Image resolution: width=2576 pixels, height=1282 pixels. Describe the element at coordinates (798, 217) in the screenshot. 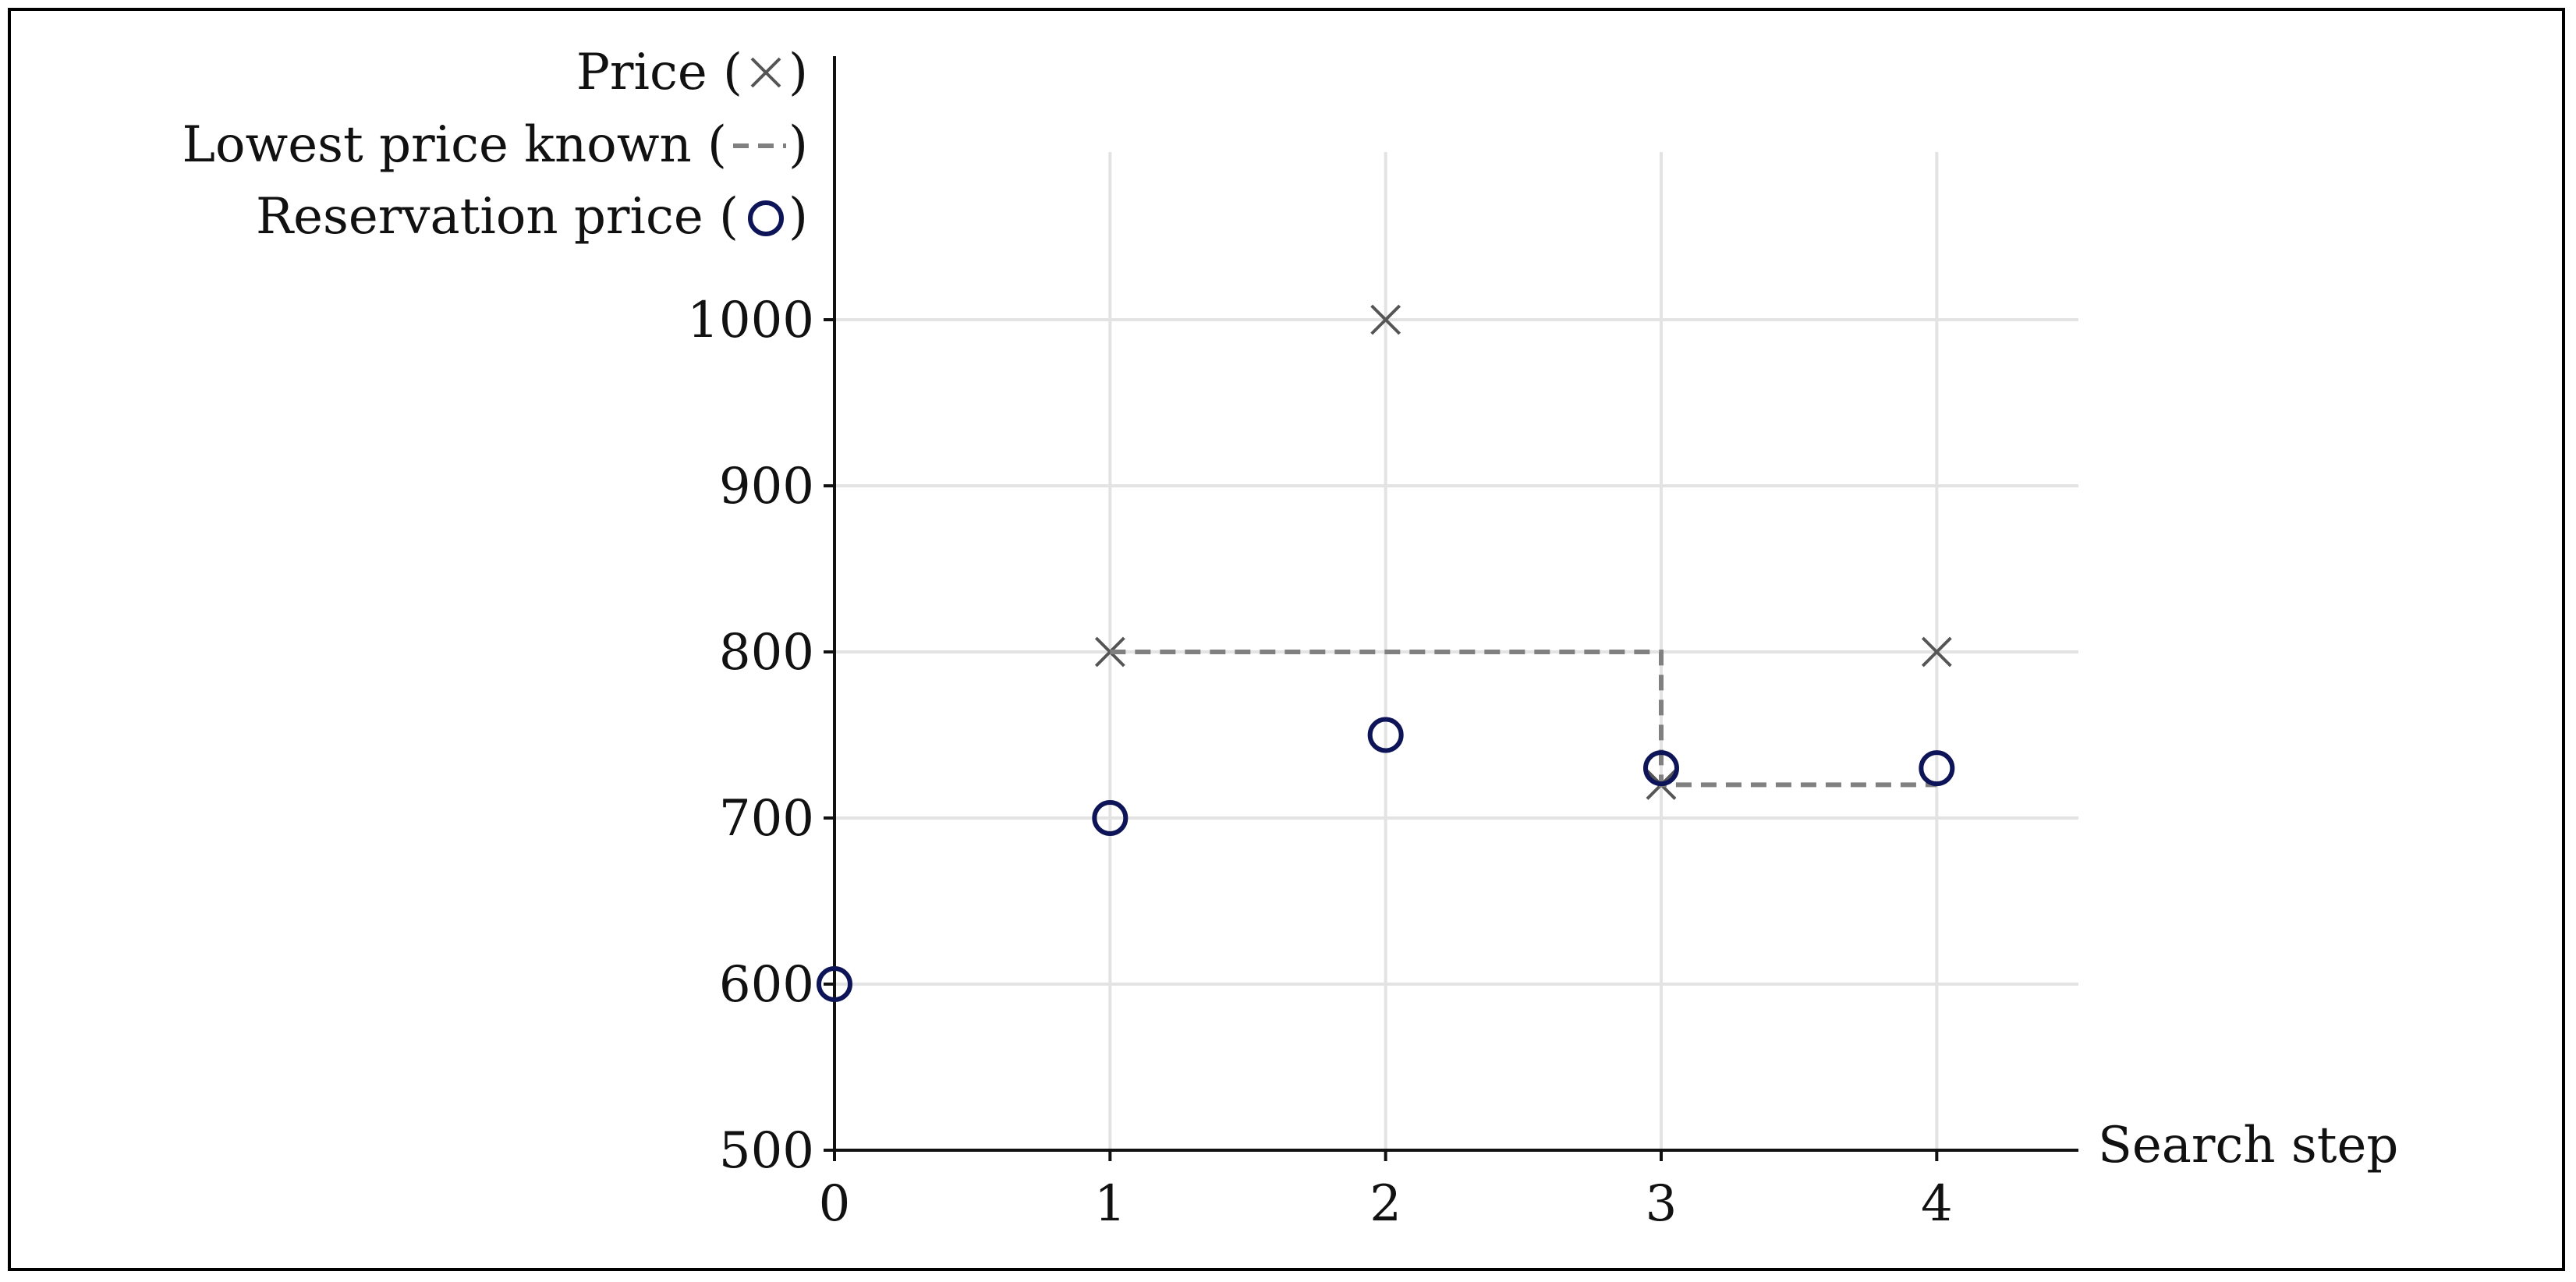

I see `legend-reservation-close: )` at that location.